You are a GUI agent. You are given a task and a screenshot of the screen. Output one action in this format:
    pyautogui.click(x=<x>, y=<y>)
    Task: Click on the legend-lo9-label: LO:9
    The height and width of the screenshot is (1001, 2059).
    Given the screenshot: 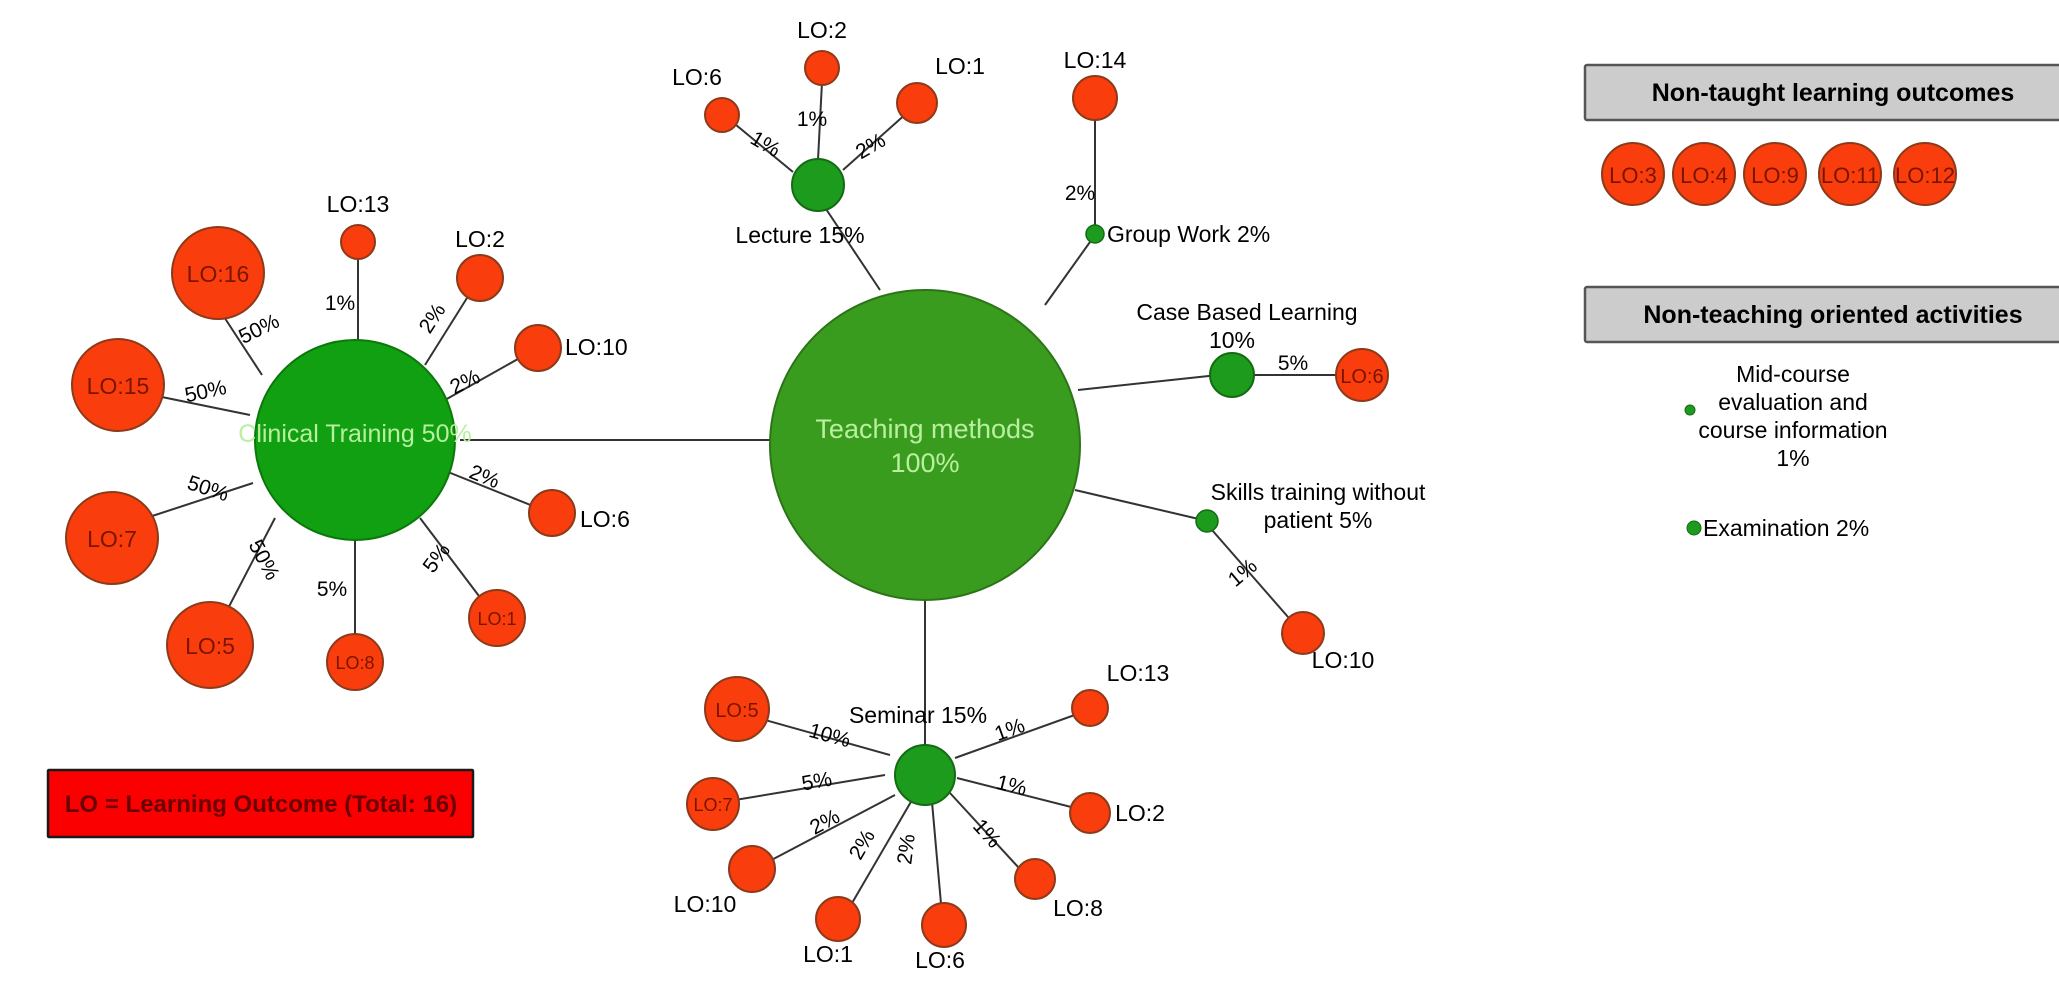 What is the action you would take?
    pyautogui.click(x=1775, y=175)
    